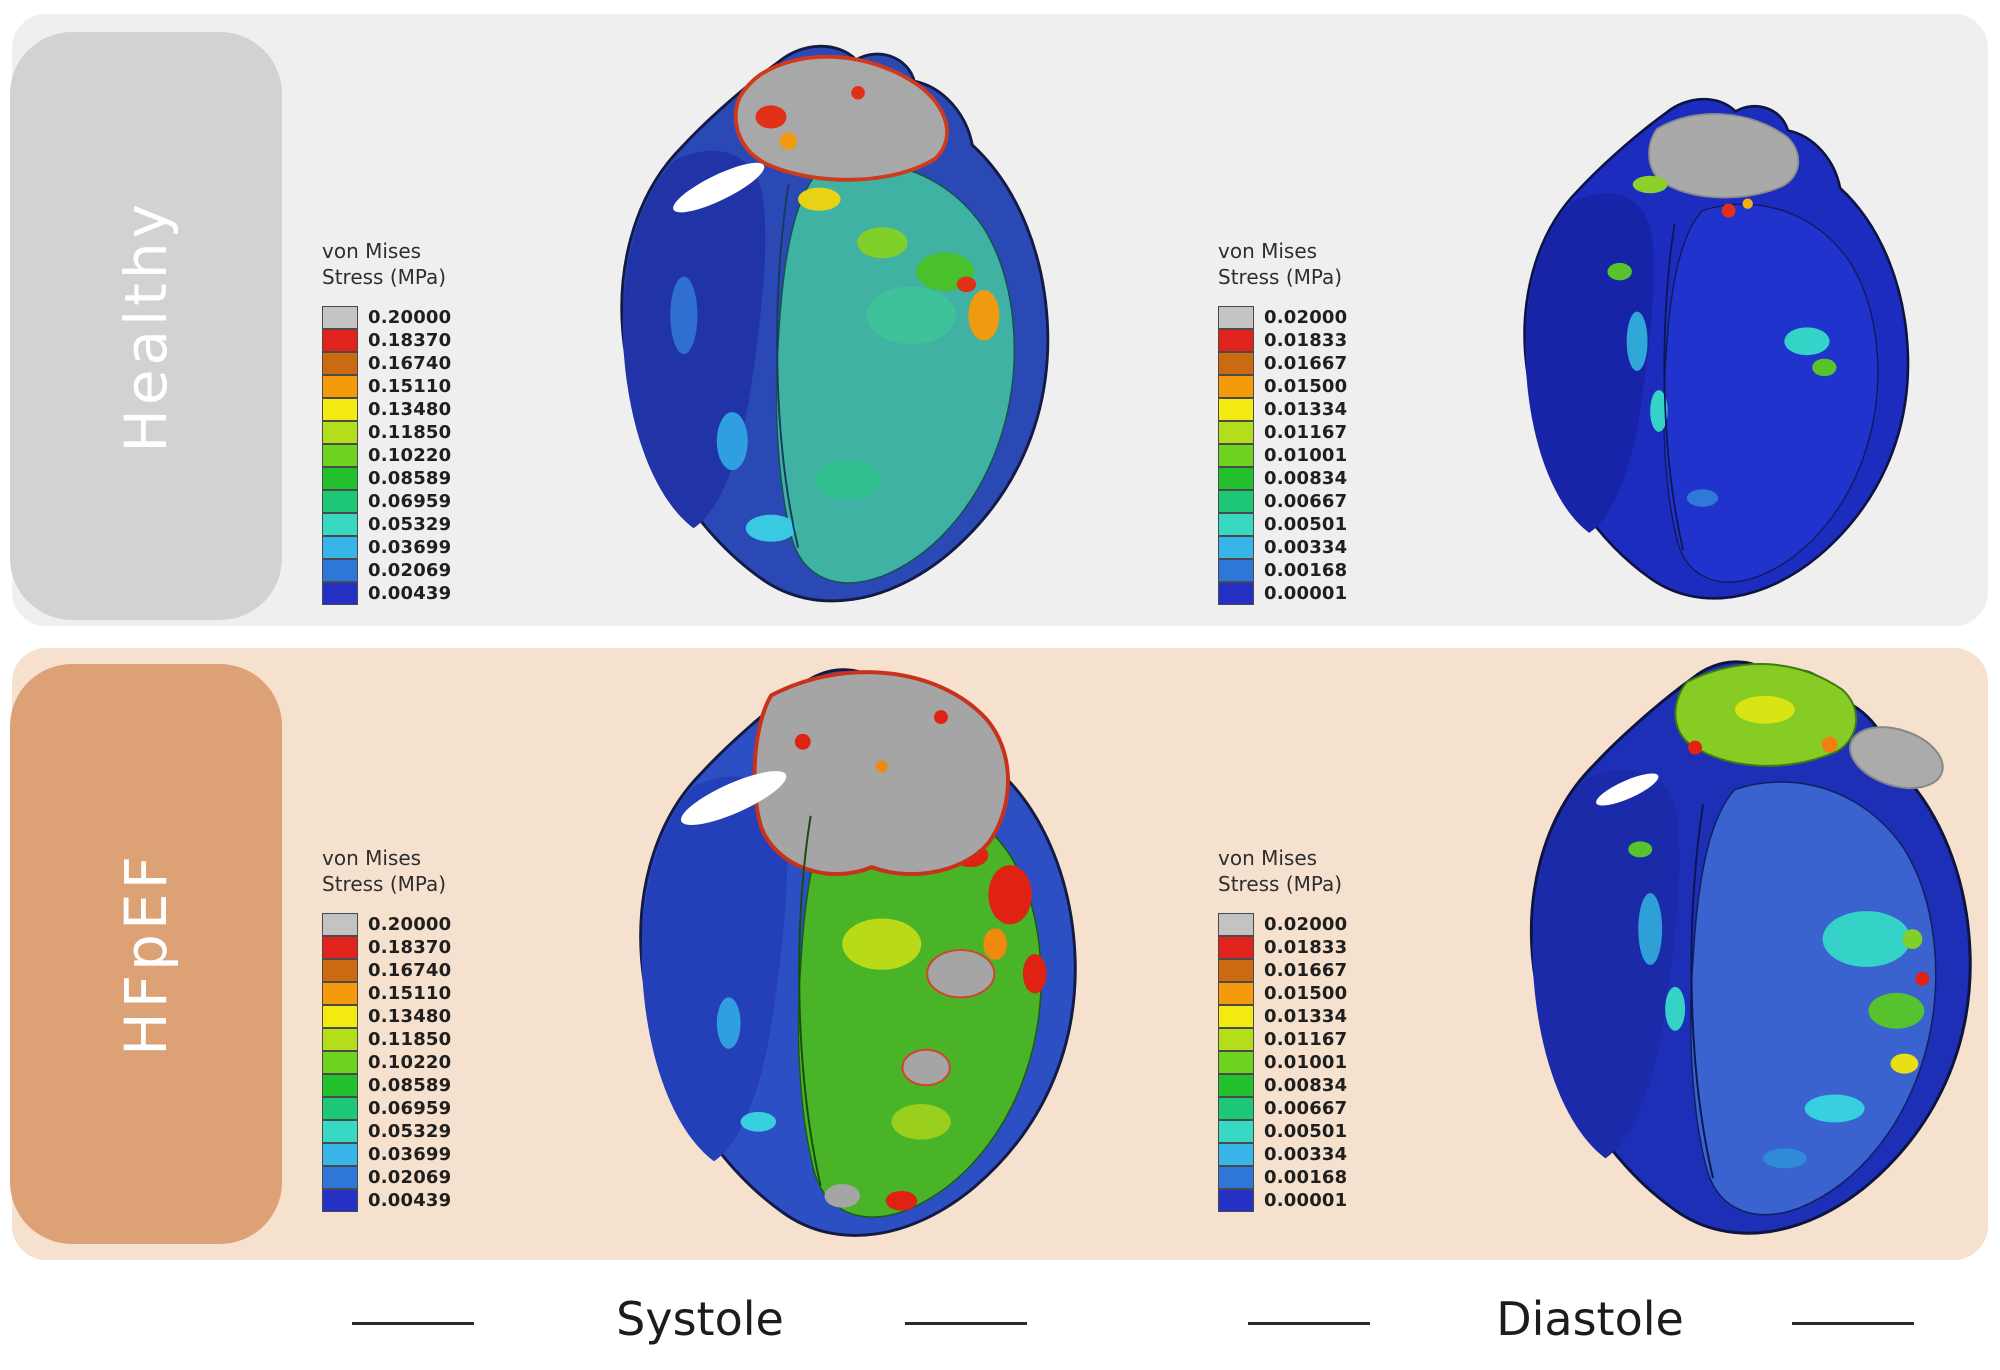 This screenshot has height=1370, width=2000. I want to click on tick-label: 0.01667, so click(1306, 970).